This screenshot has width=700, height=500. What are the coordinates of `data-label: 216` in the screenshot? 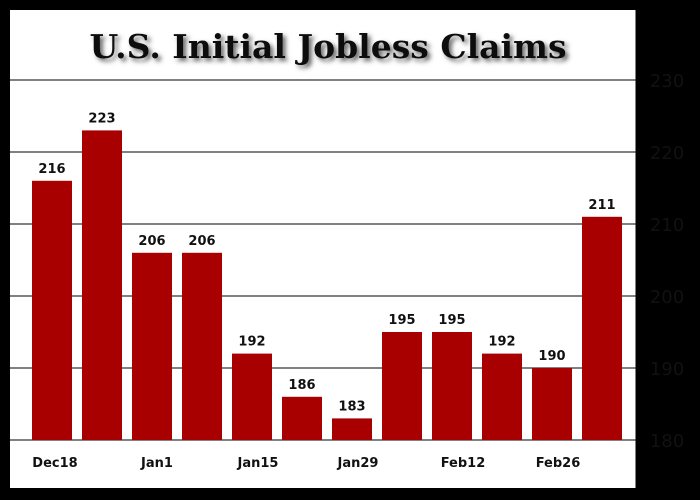 It's located at (51, 169).